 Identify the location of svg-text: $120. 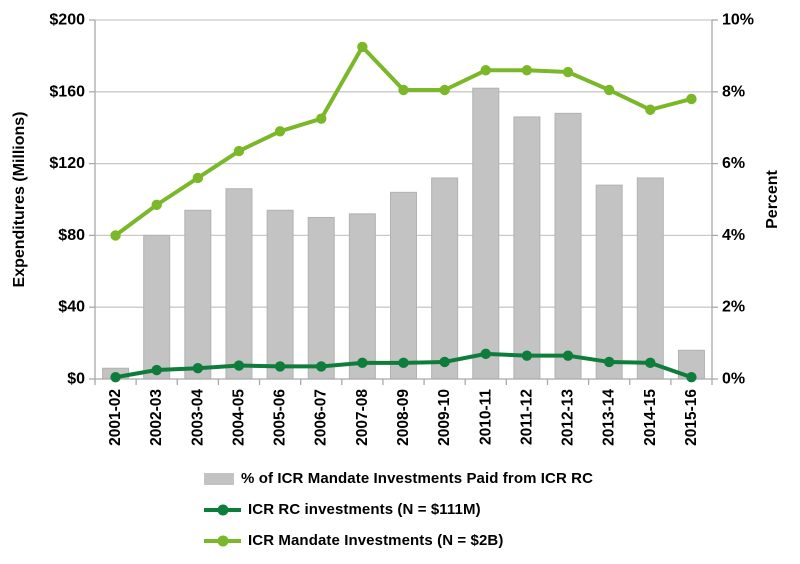
(67, 163).